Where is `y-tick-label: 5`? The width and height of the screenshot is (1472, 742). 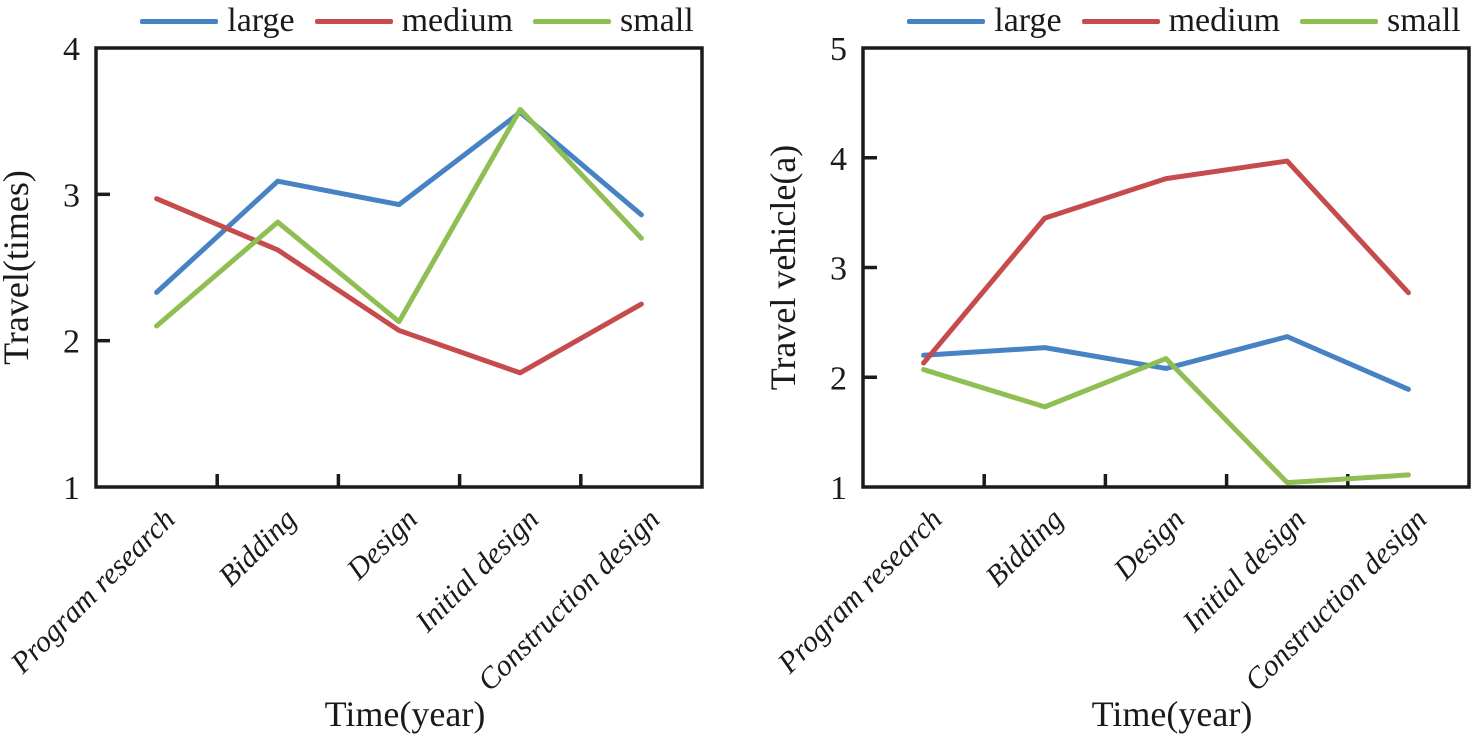 y-tick-label: 5 is located at coordinates (838, 49).